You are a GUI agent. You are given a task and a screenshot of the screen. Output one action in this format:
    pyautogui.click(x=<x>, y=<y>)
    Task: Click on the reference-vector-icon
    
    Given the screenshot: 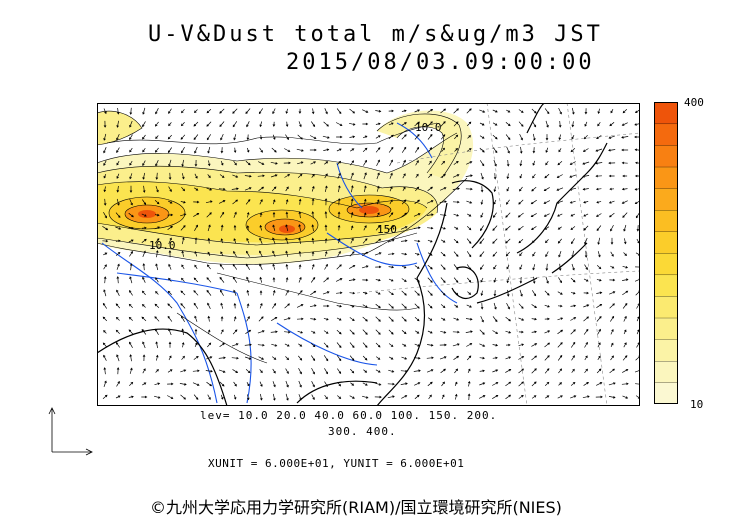 What is the action you would take?
    pyautogui.click(x=70, y=431)
    